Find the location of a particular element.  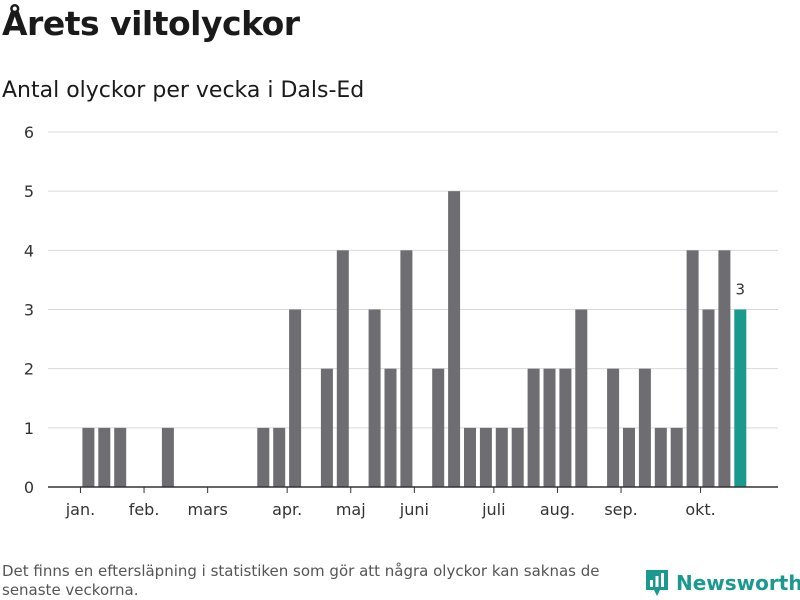

y-tick-label: 2 is located at coordinates (29, 369).